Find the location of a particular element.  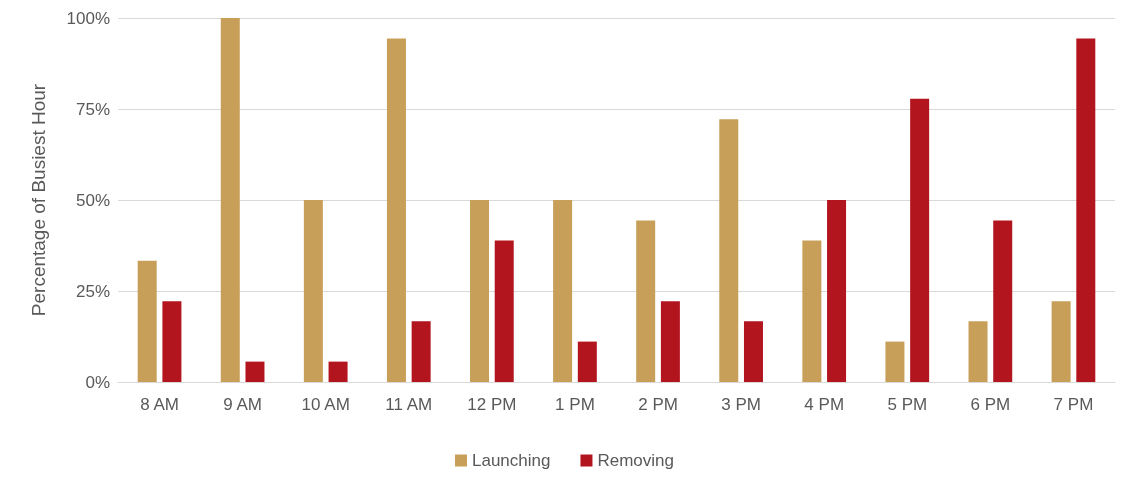

x-tick-label: 11 AM is located at coordinates (409, 404).